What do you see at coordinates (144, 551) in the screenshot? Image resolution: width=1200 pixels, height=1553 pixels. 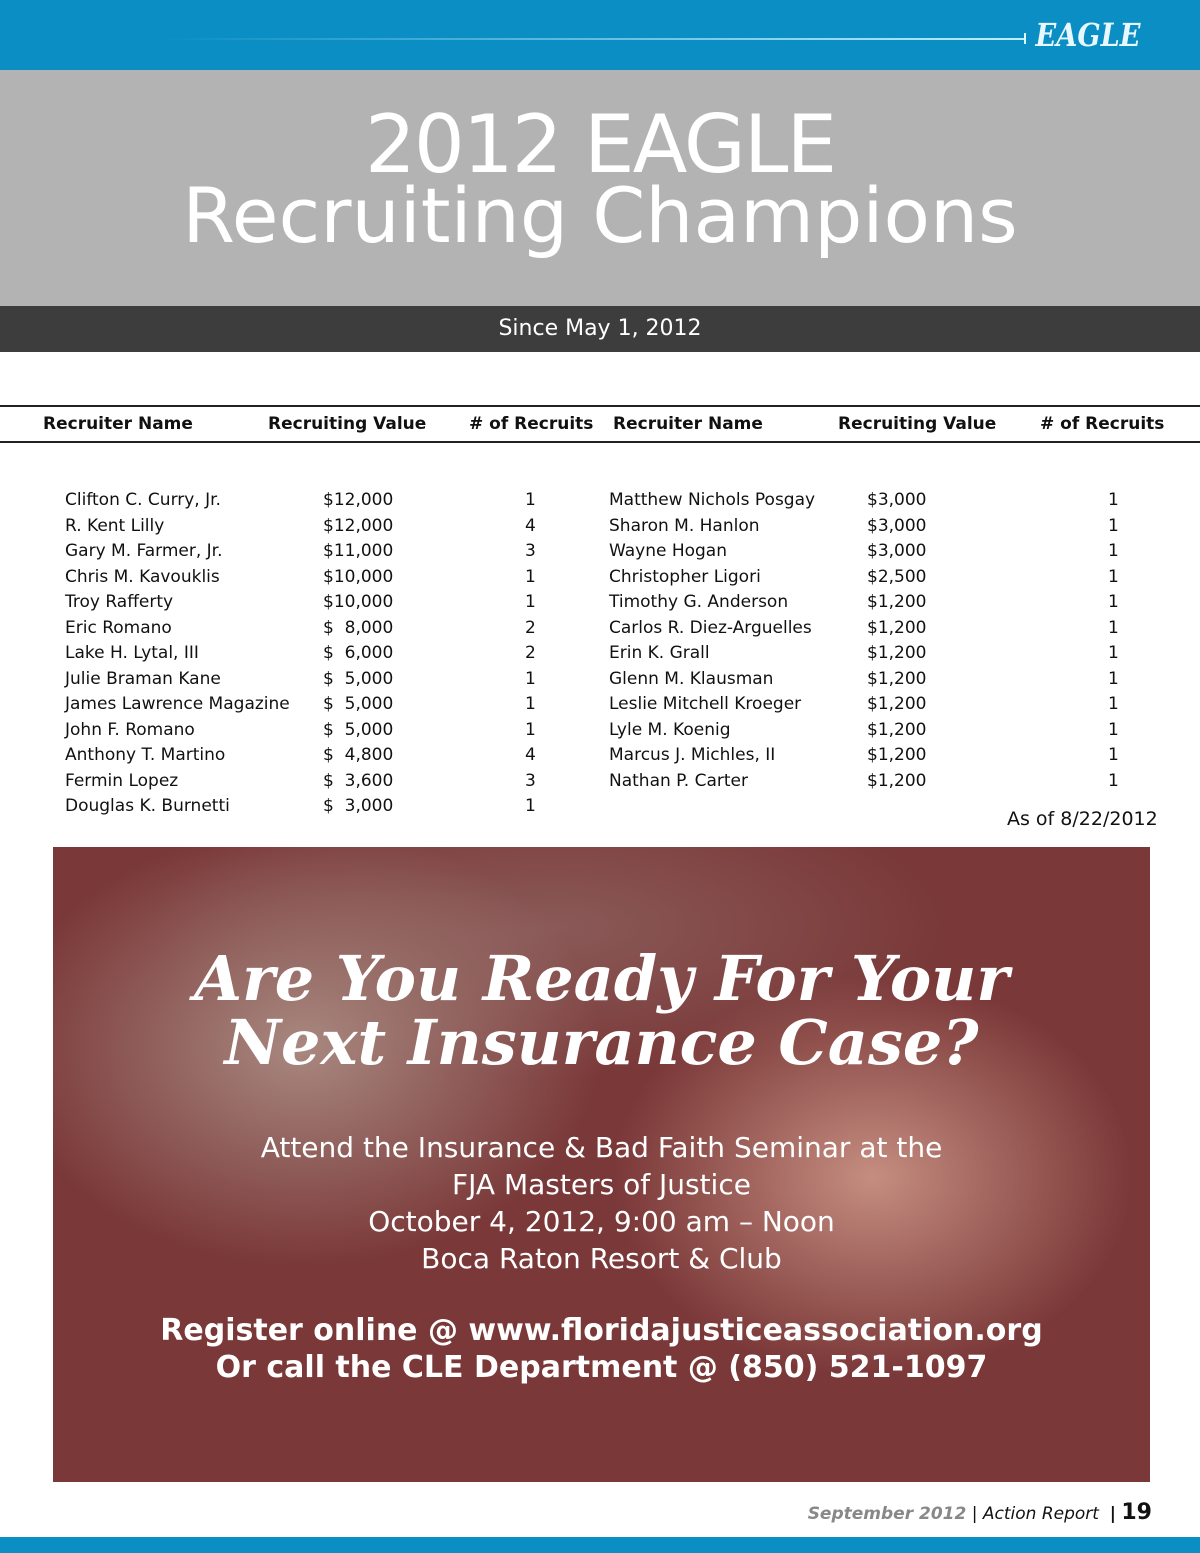 I see `recruiter-name: Gary M. Farmer, Jr.` at bounding box center [144, 551].